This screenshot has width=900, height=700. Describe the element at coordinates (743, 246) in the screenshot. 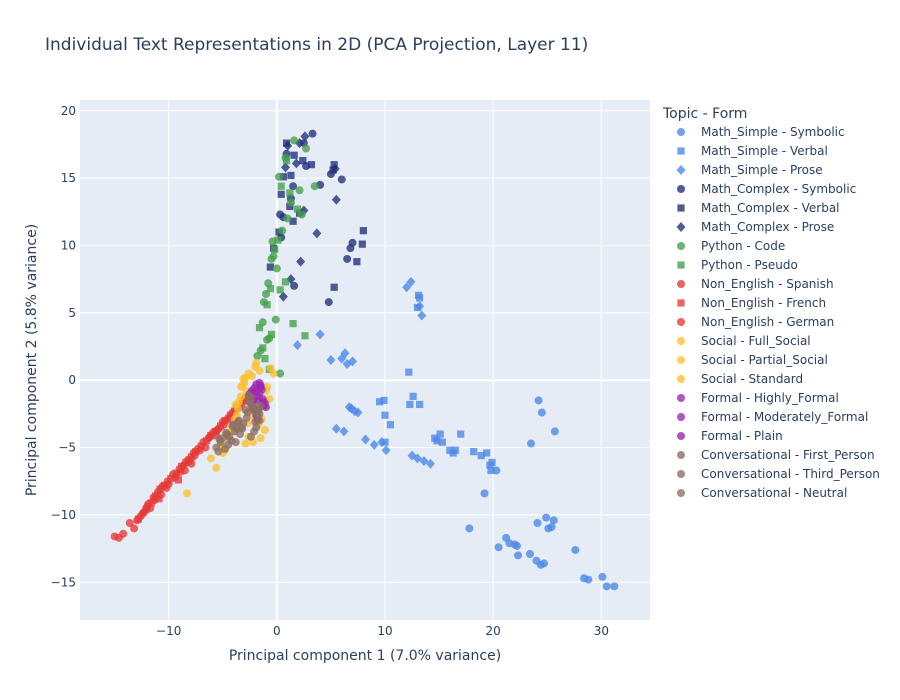

I see `legend-label: Python - Code` at that location.